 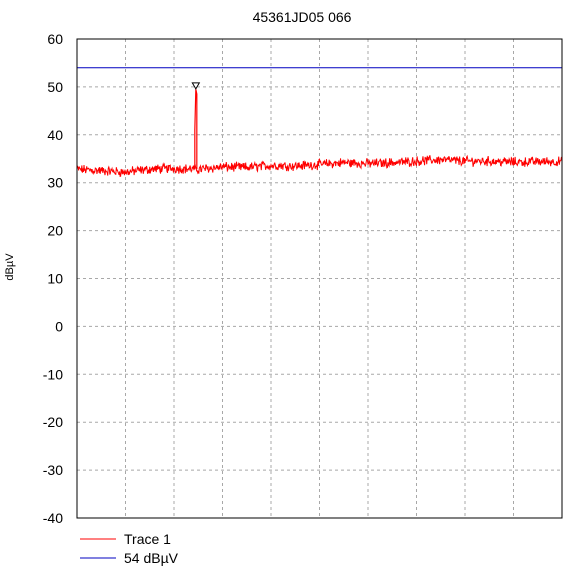 What do you see at coordinates (10, 267) in the screenshot?
I see `y-axis-label: dBµV` at bounding box center [10, 267].